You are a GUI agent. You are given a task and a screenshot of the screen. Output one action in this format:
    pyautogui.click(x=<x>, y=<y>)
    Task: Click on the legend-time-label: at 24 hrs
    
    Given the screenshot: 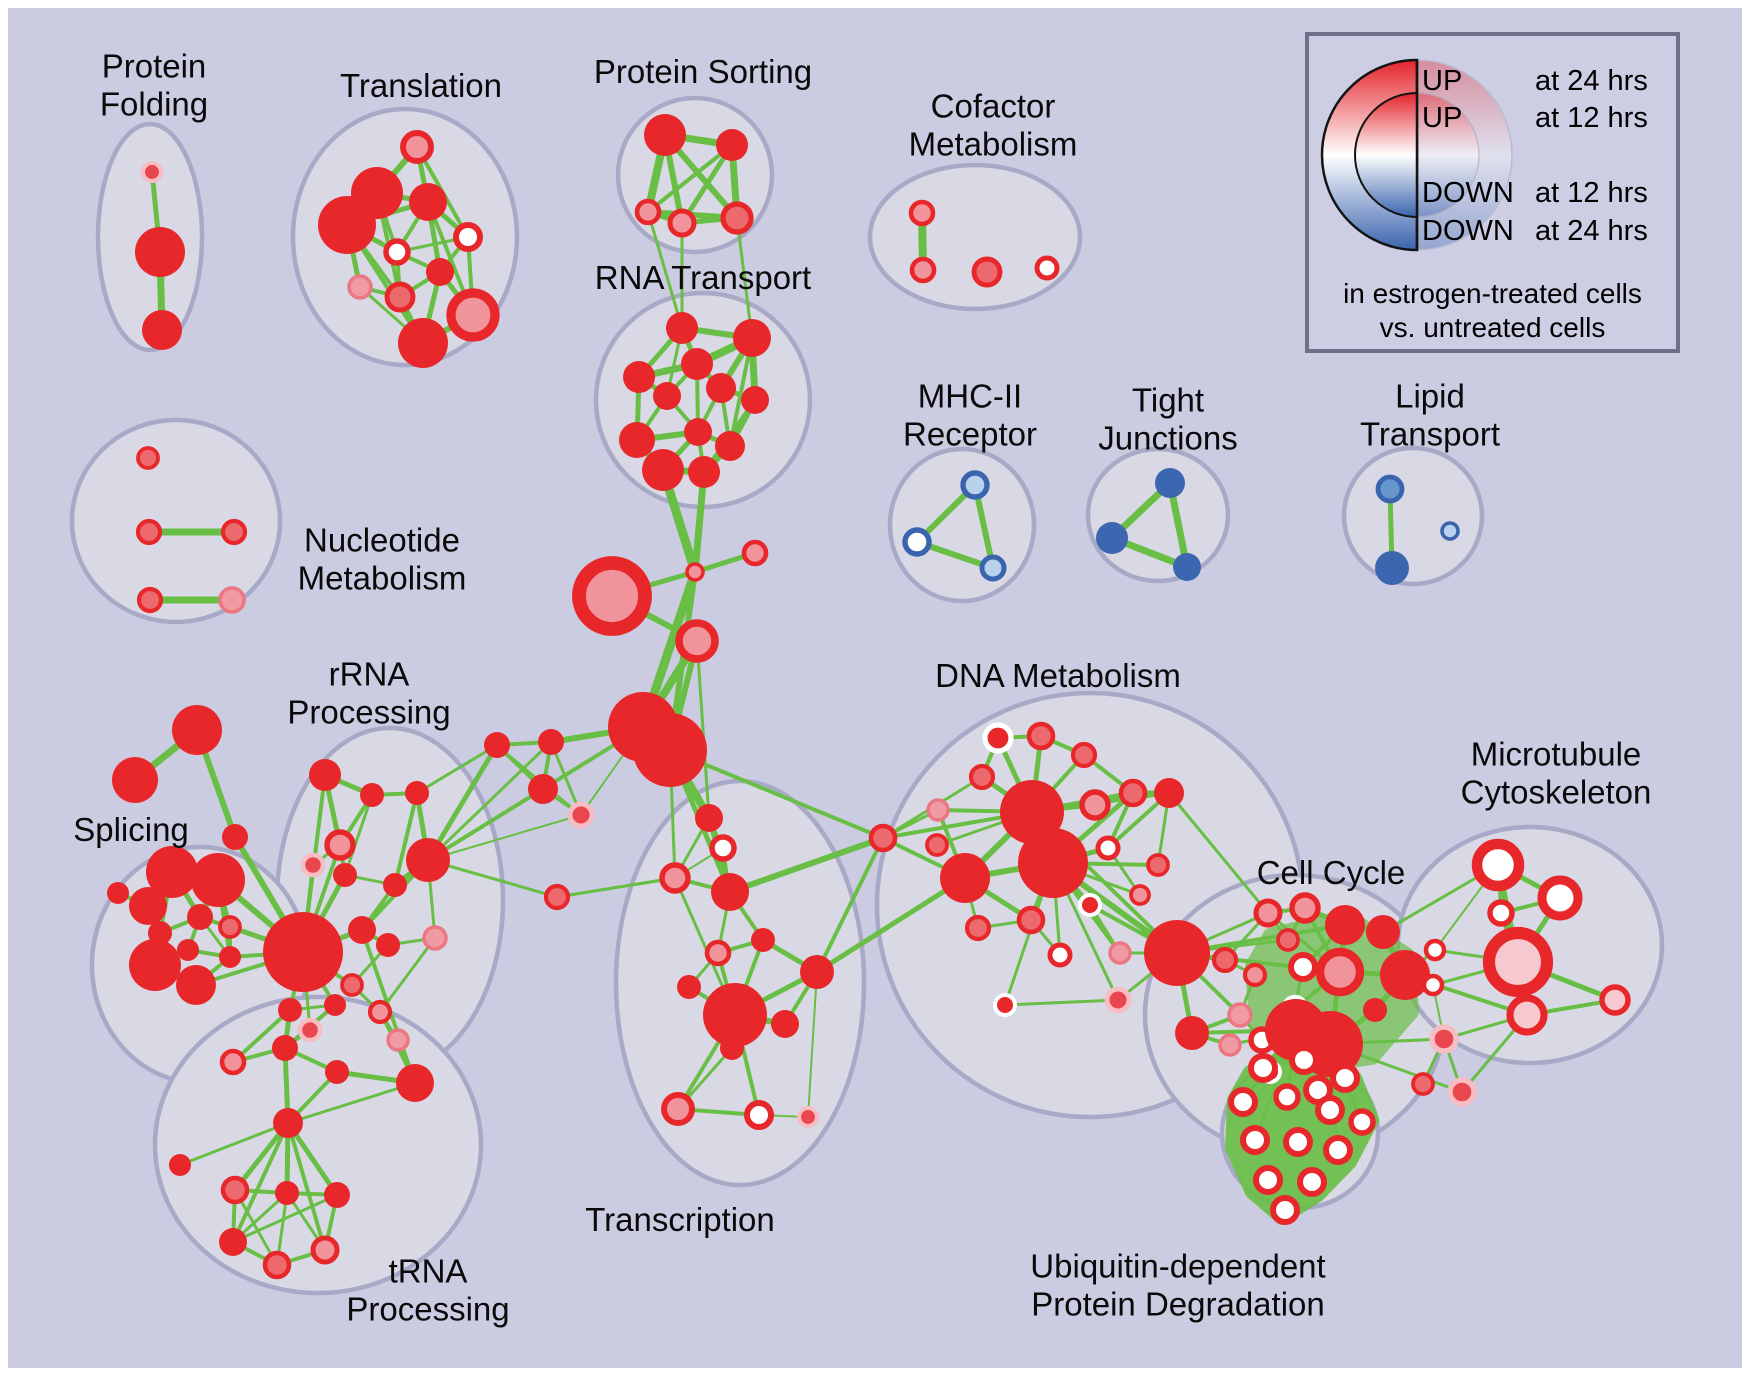 What is the action you would take?
    pyautogui.click(x=1591, y=231)
    